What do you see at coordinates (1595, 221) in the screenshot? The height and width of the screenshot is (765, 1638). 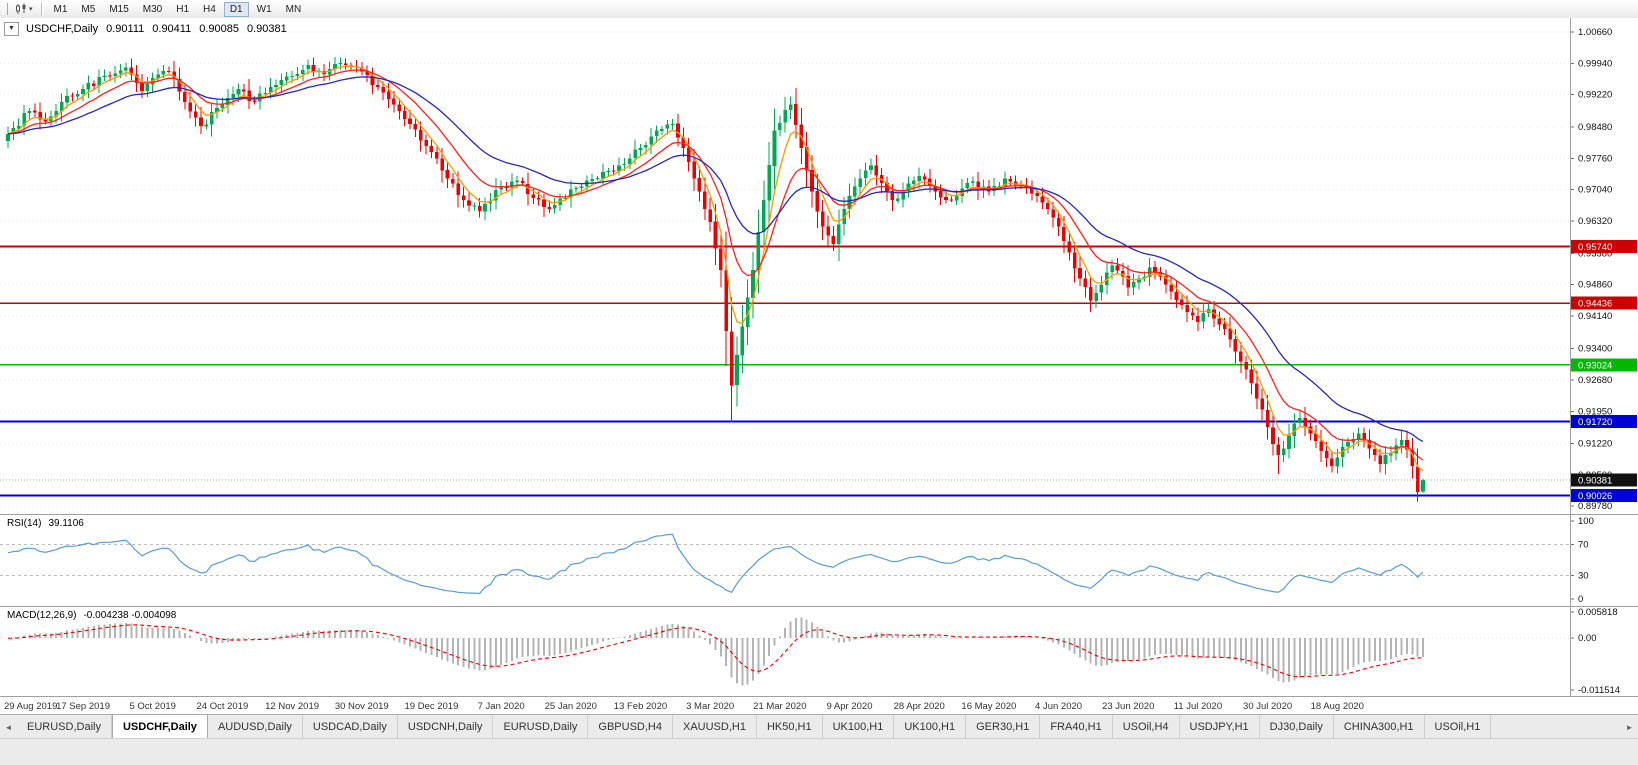 I see `svg-text: 0.96320` at bounding box center [1595, 221].